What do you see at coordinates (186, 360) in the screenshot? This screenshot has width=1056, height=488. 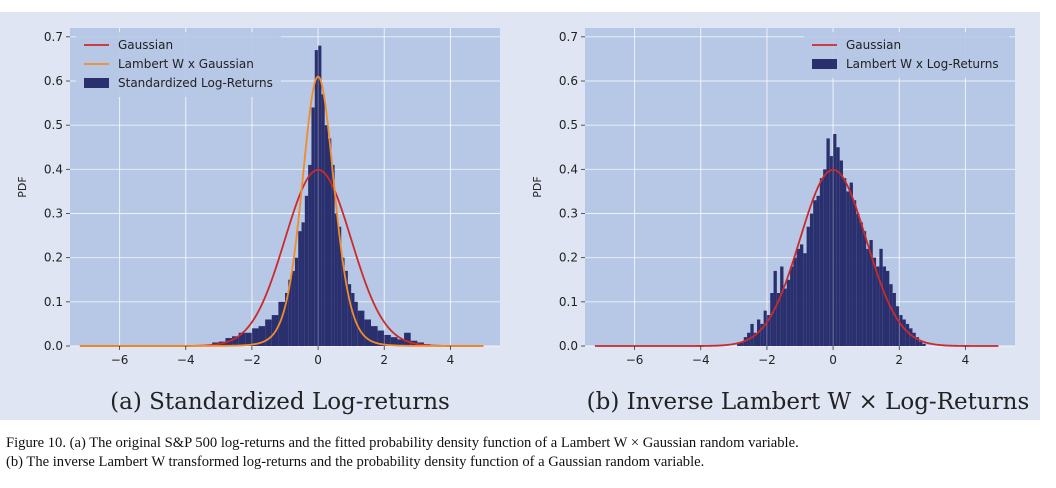 I see `x-tick-label: −4` at bounding box center [186, 360].